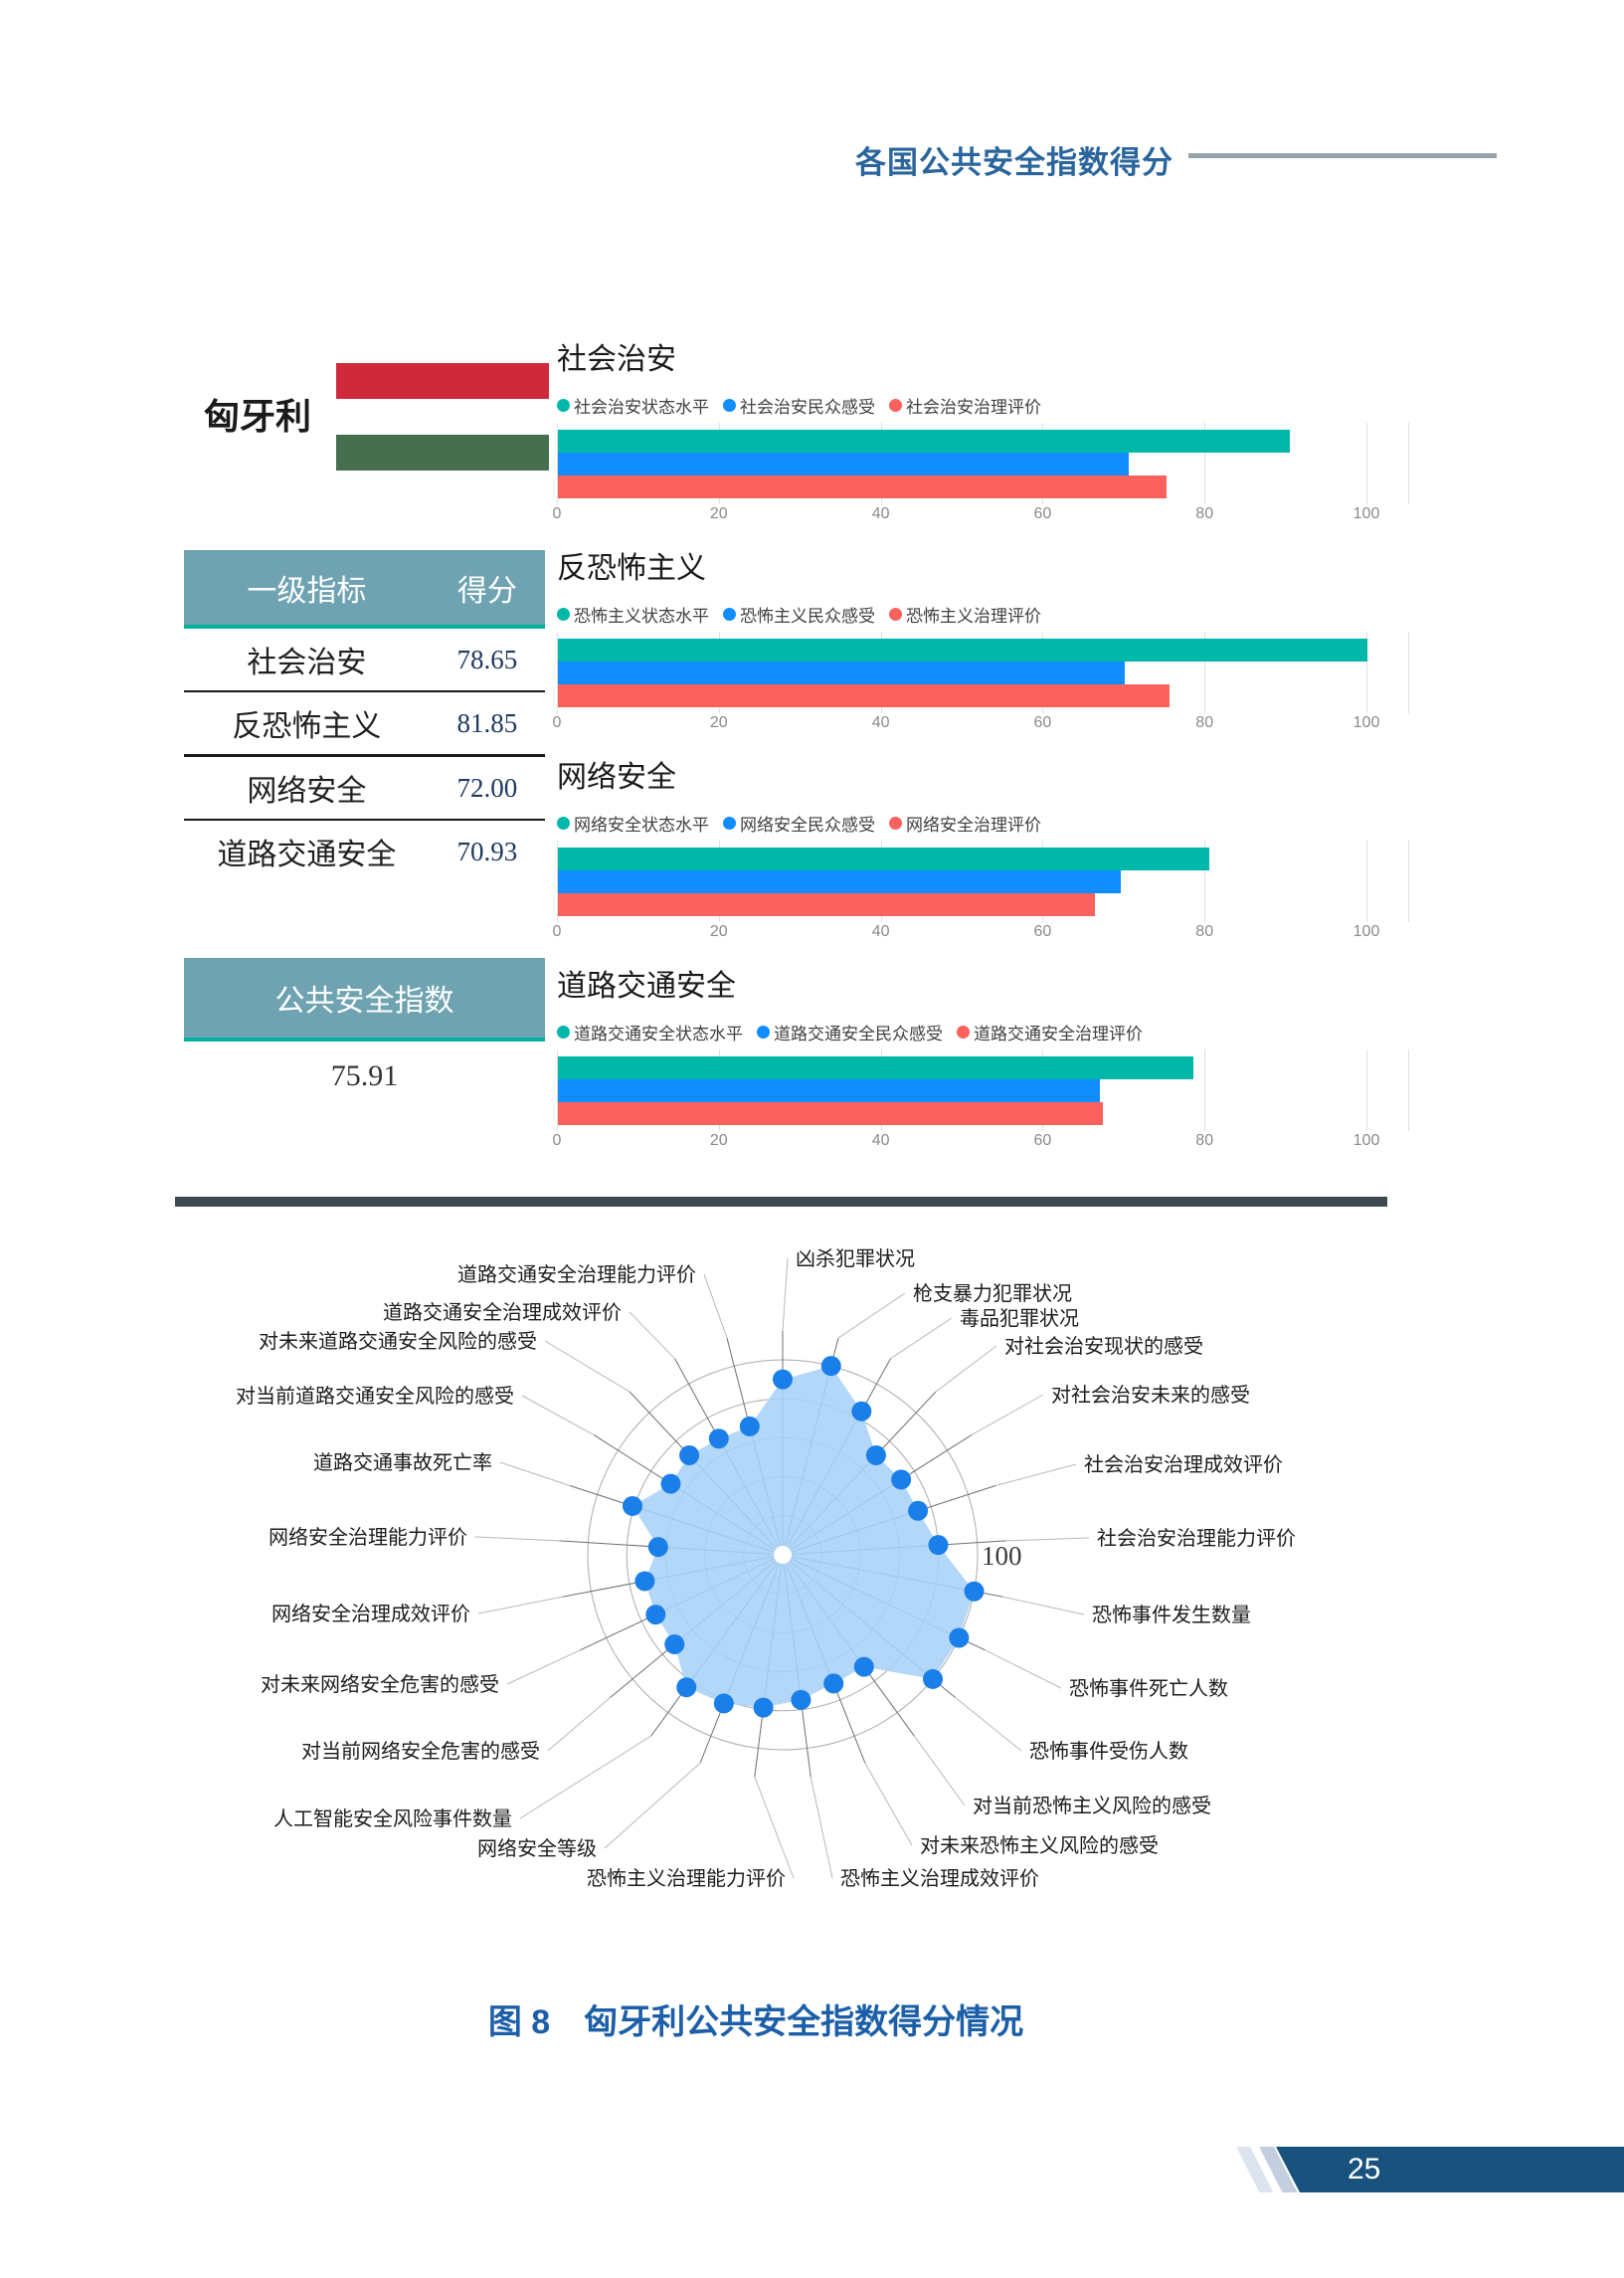  What do you see at coordinates (1342, 156) in the screenshot?
I see `header-rule` at bounding box center [1342, 156].